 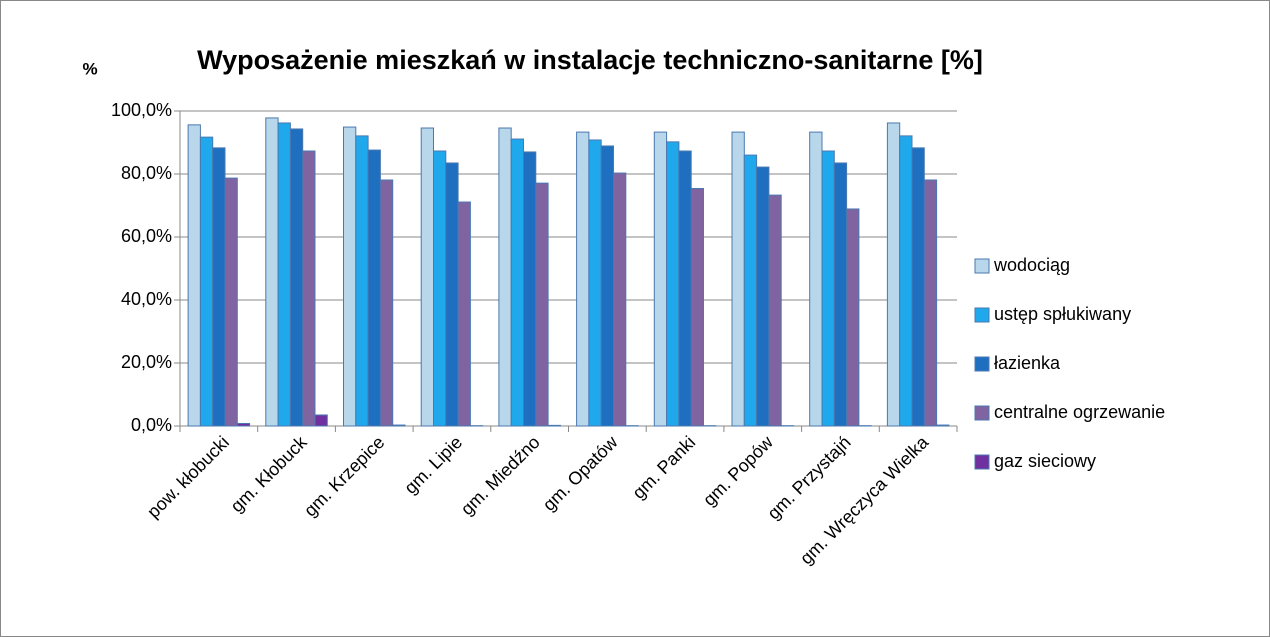 I want to click on legend-label: wodociąg, so click(x=1031, y=265).